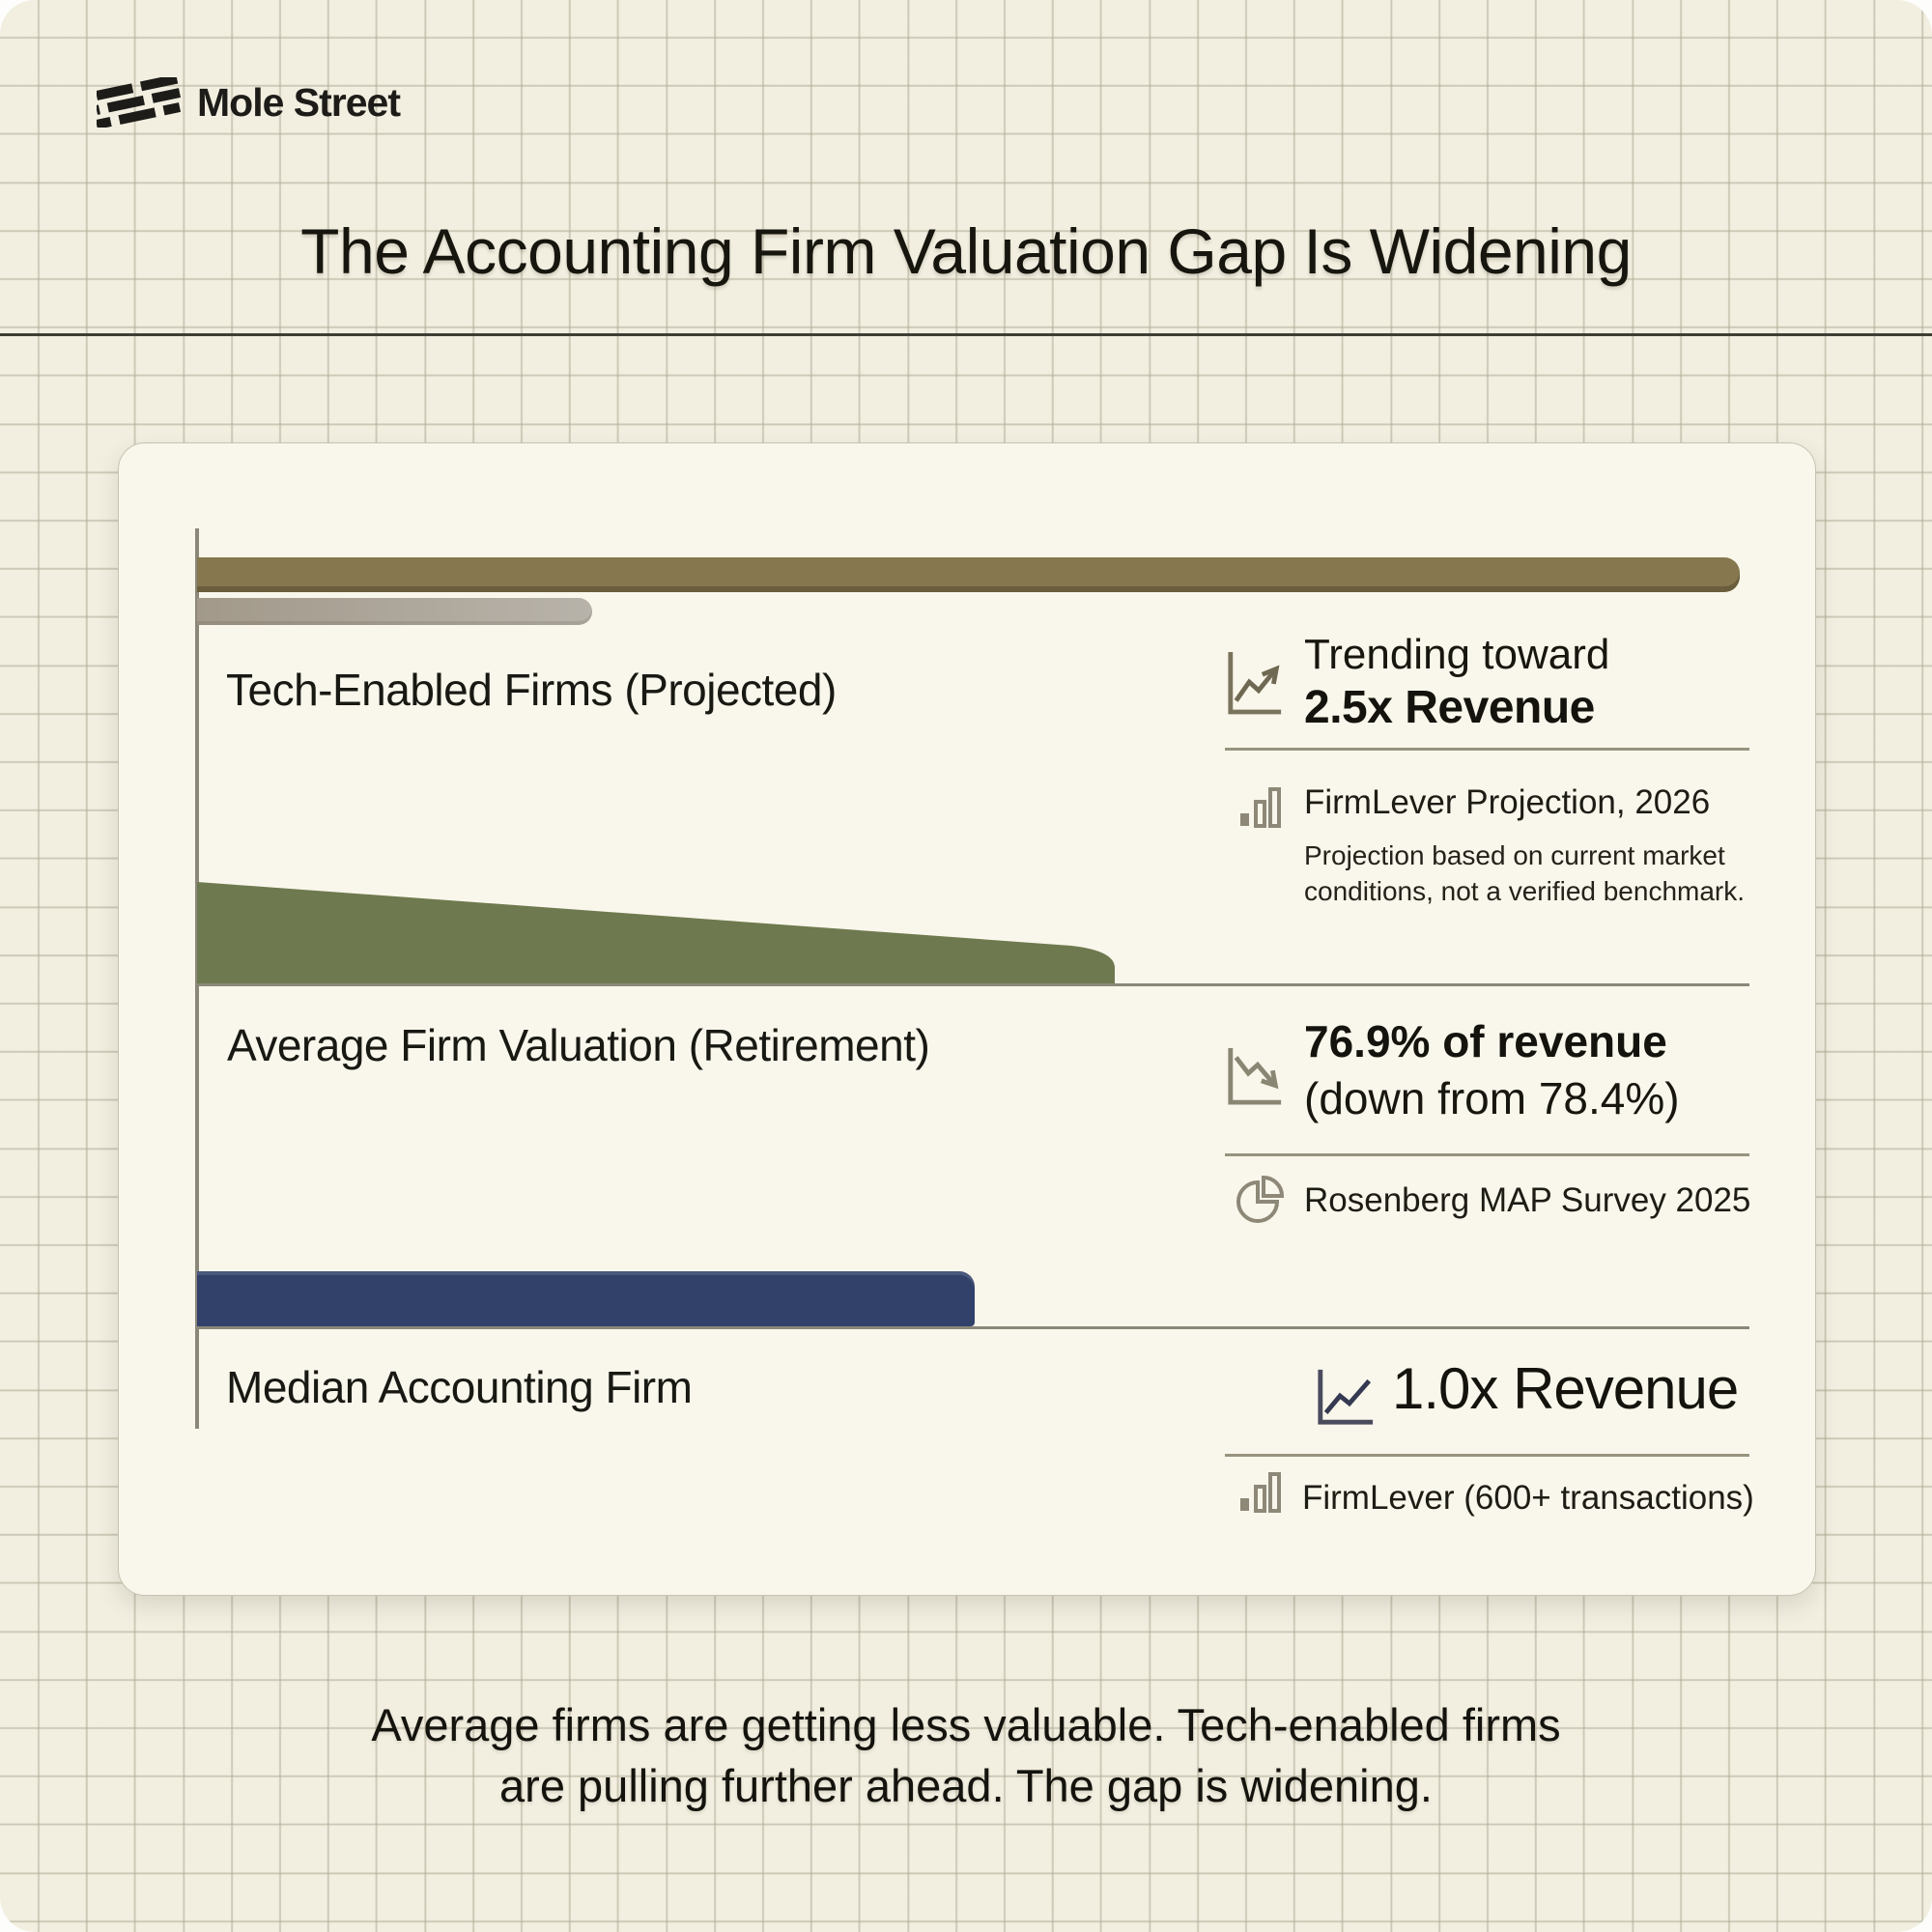 This screenshot has height=1932, width=1932. Describe the element at coordinates (1492, 1098) in the screenshot. I see `stat-average-firm-line2: (down from 78.4%)` at that location.